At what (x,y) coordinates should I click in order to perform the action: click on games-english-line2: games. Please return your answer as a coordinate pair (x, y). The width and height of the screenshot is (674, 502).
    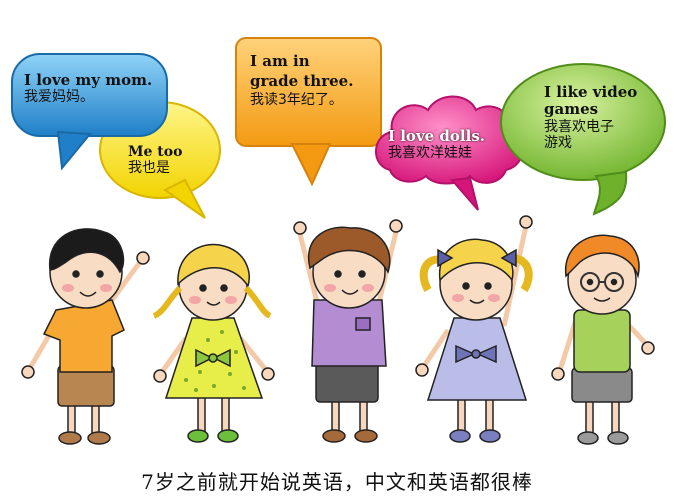
    Looking at the image, I should click on (571, 109).